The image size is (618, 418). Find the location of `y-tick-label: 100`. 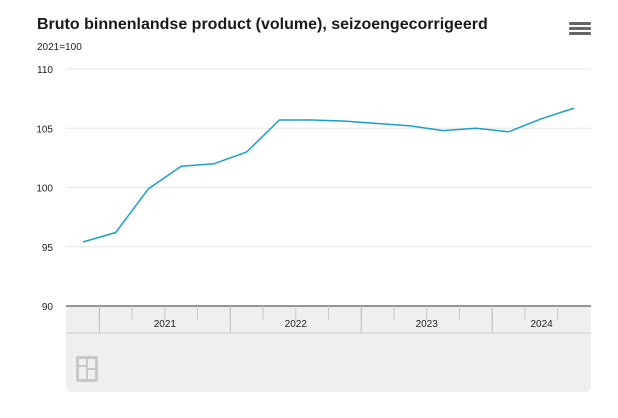

y-tick-label: 100 is located at coordinates (44, 189).